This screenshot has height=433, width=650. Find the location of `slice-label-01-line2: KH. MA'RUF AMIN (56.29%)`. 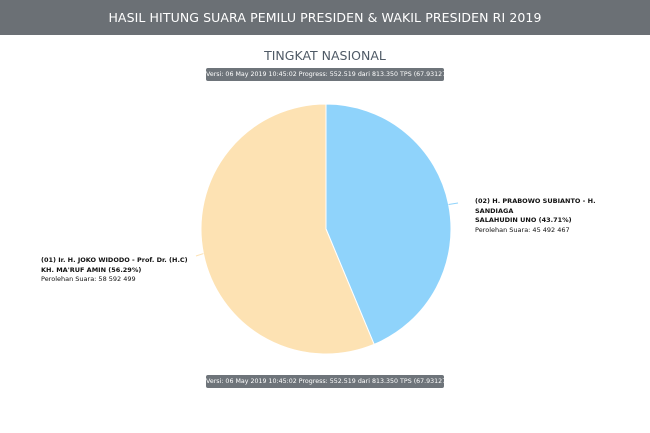

slice-label-01-line2: KH. MA'RUF AMIN (56.29%) is located at coordinates (91, 269).